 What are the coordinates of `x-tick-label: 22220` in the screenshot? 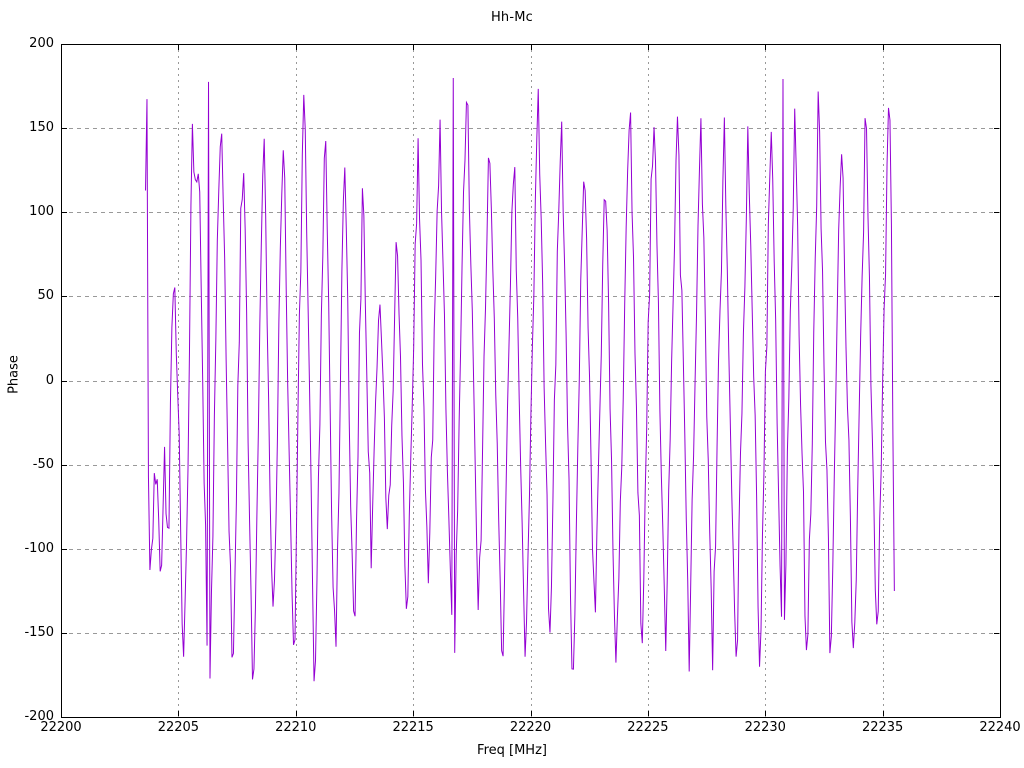 It's located at (530, 727).